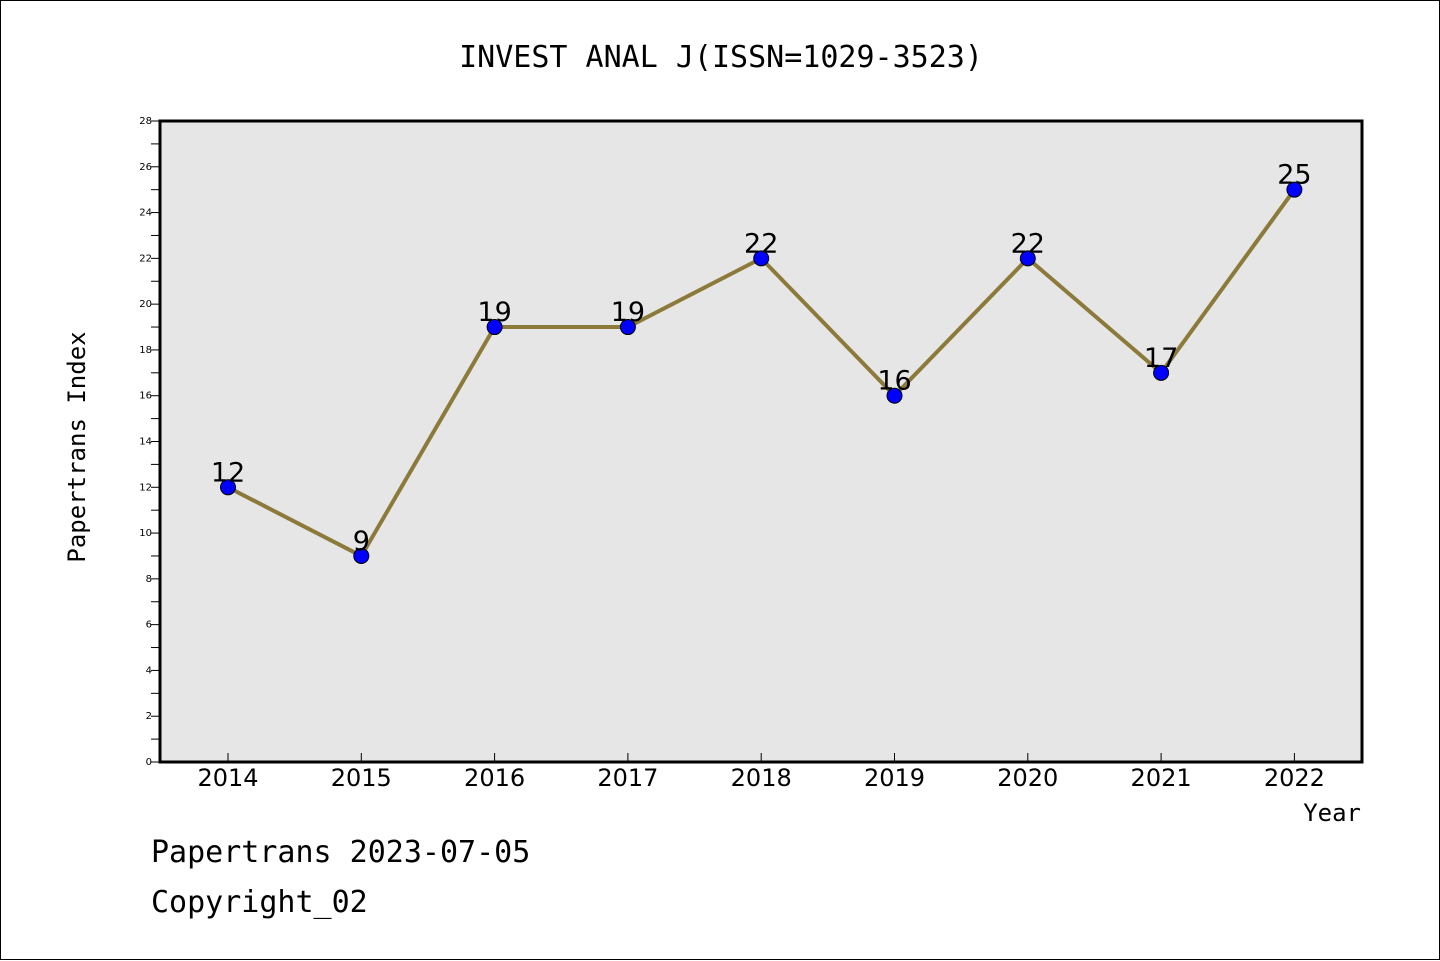  I want to click on y-tick-label: 14, so click(145, 442).